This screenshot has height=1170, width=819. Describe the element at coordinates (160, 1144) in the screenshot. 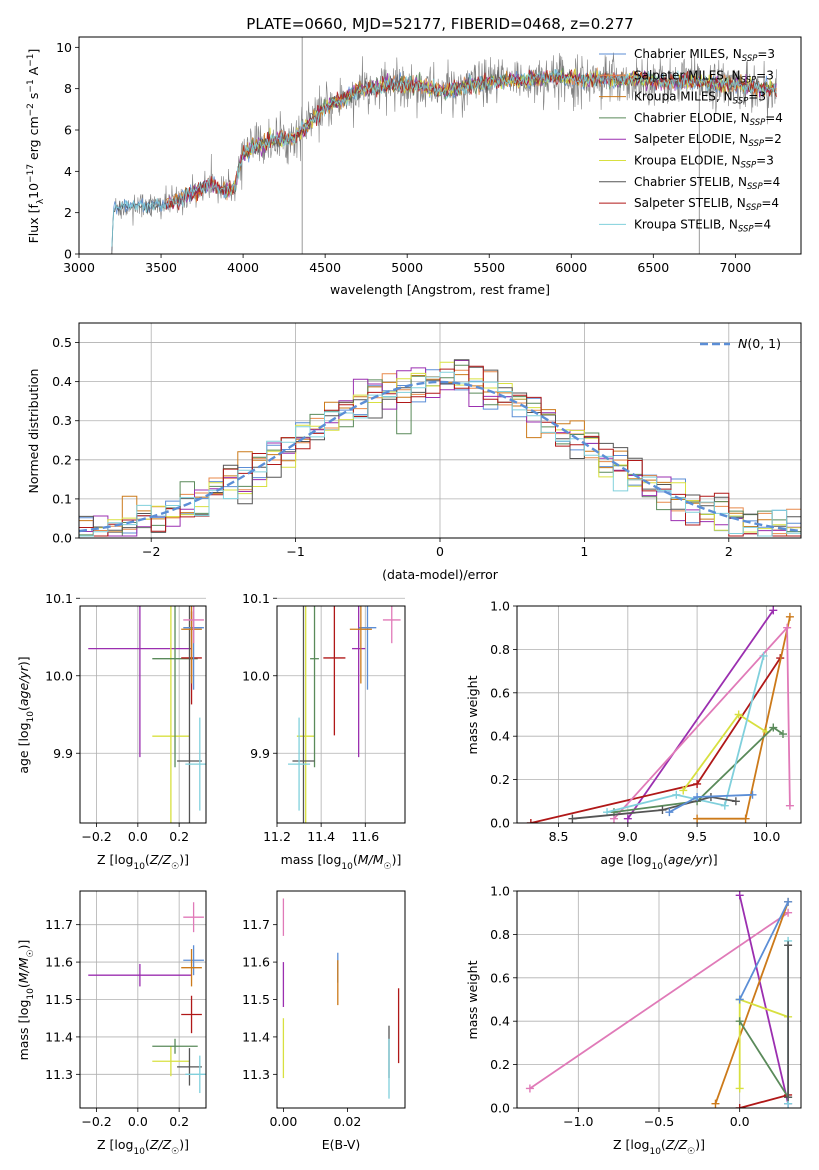

I see `label-part: Z/Z` at that location.